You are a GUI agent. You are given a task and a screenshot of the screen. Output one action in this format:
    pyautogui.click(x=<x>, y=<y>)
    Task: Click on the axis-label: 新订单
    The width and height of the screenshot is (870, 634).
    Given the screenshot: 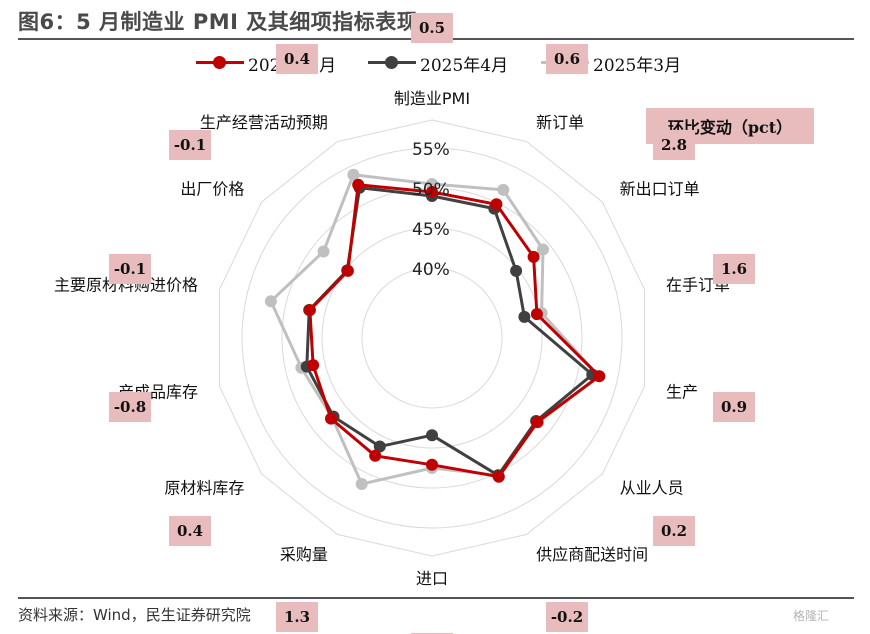 What is the action you would take?
    pyautogui.click(x=560, y=122)
    